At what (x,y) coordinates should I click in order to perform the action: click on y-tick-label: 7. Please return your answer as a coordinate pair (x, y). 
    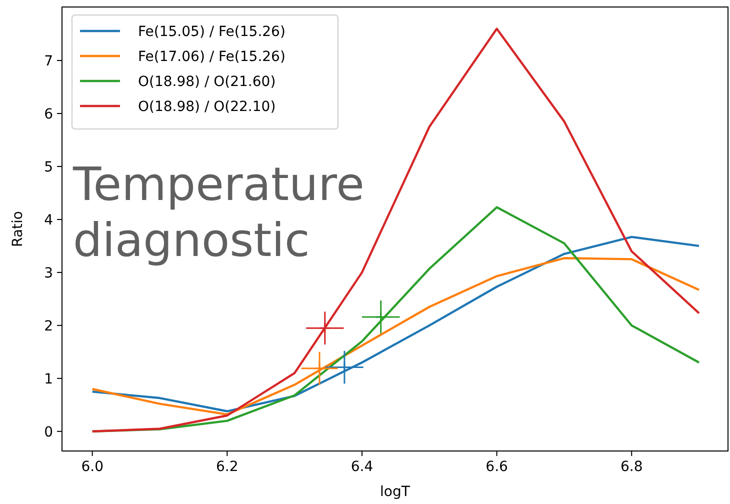
    Looking at the image, I should click on (48, 61).